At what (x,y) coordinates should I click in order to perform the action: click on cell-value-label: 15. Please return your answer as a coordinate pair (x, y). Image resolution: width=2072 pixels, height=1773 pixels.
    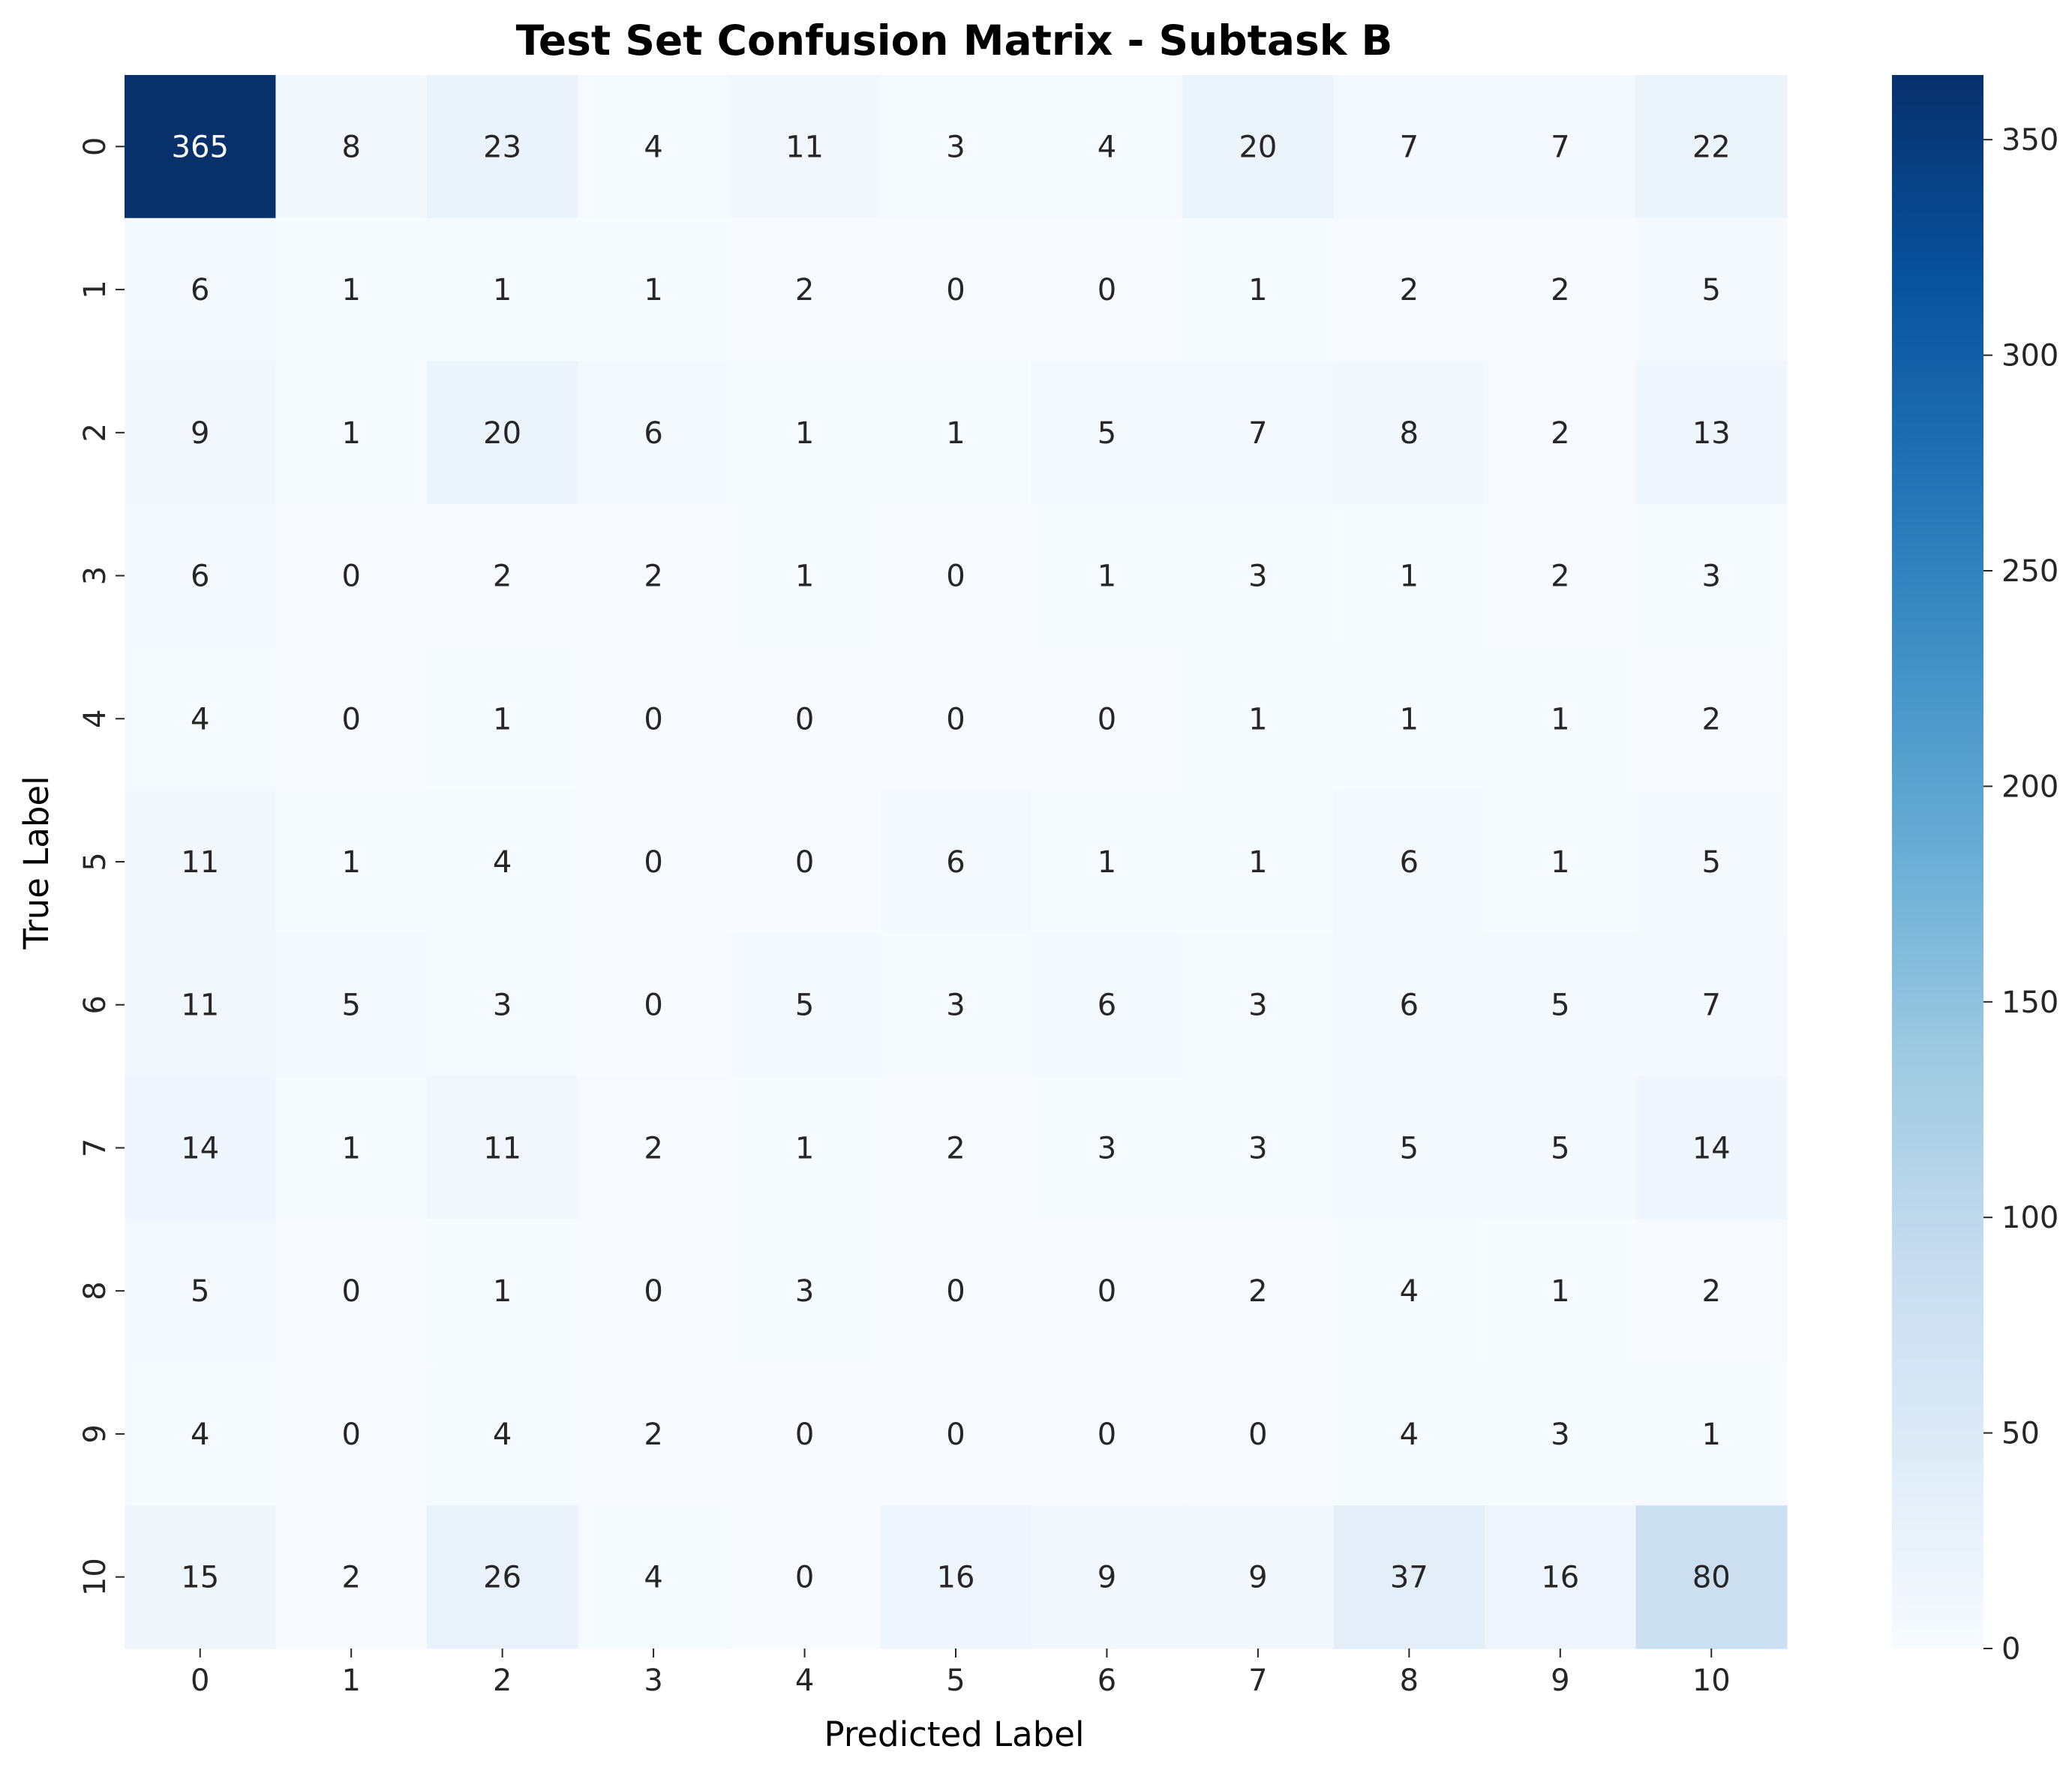
    Looking at the image, I should click on (200, 1578).